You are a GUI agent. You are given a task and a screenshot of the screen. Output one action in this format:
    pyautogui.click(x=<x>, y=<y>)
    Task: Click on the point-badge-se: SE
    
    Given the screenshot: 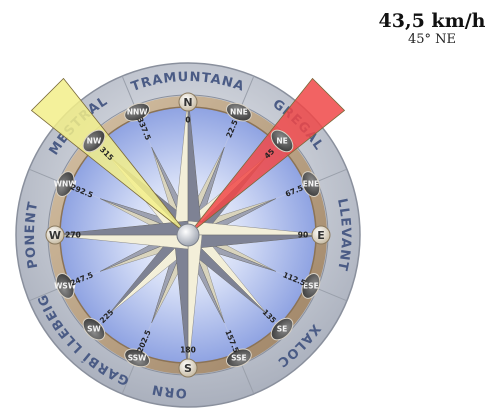 What is the action you would take?
    pyautogui.click(x=282, y=329)
    